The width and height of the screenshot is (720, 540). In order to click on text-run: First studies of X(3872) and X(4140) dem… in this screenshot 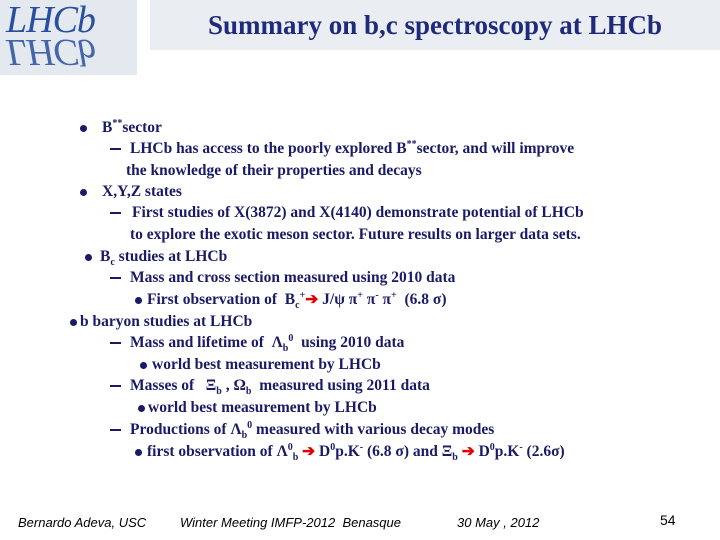, I will do `click(358, 212)`.